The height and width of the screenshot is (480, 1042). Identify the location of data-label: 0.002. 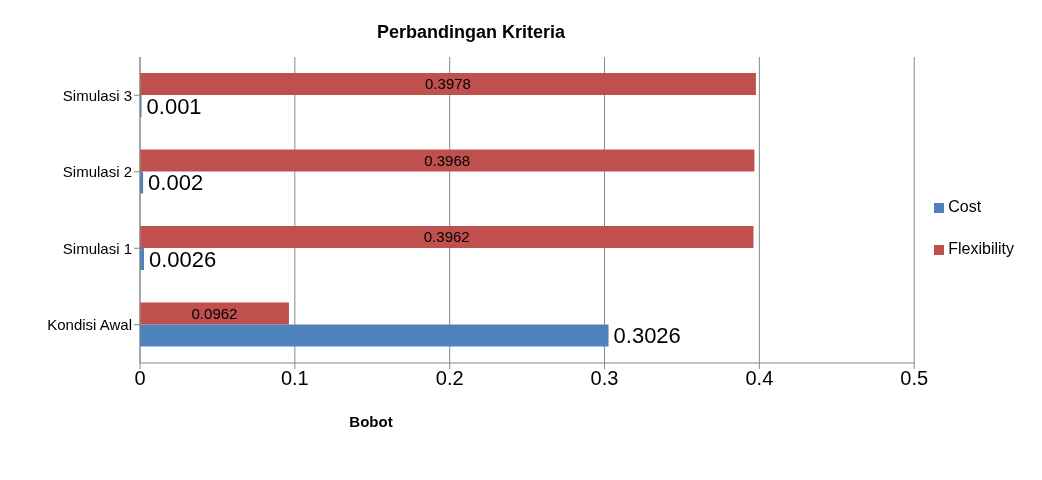
(176, 183).